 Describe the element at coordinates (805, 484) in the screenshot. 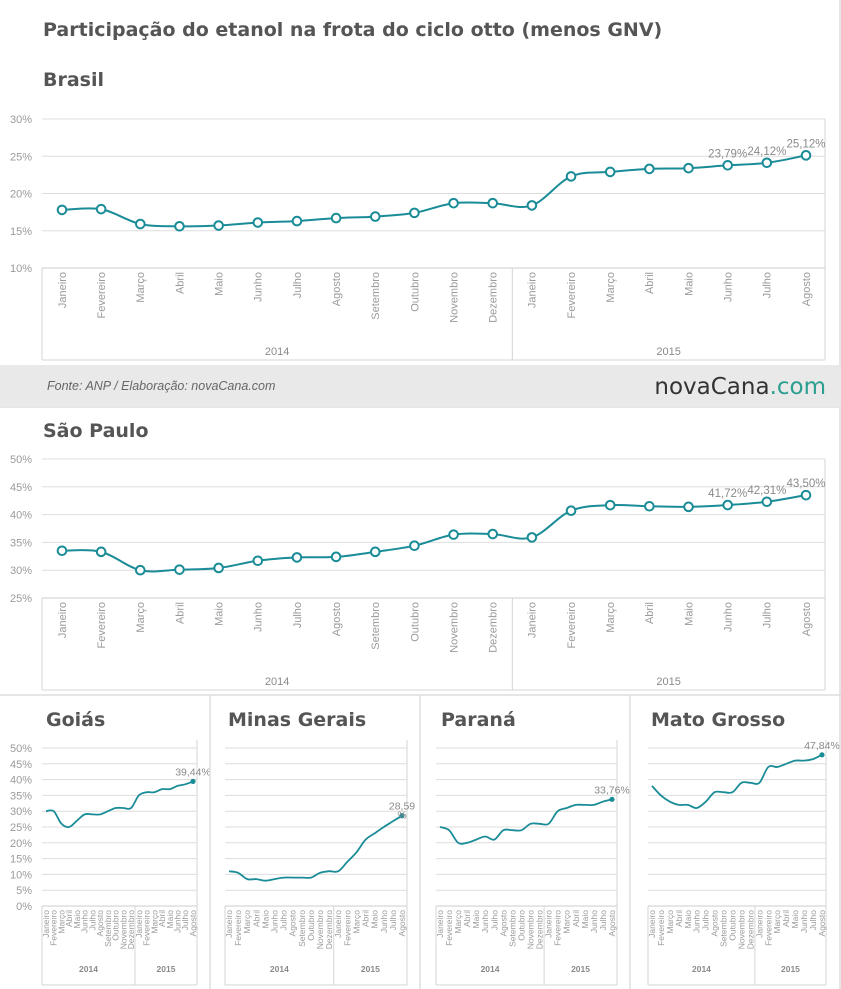

I see `data-label: 43,50%` at that location.